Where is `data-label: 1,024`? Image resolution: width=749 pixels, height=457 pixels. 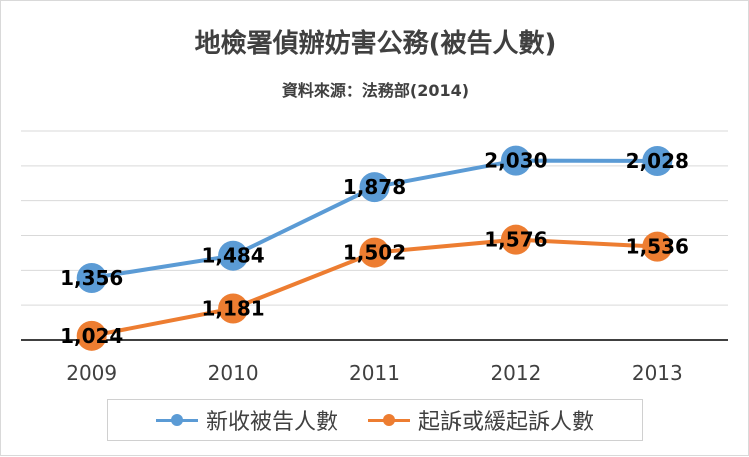 data-label: 1,024 is located at coordinates (91, 336).